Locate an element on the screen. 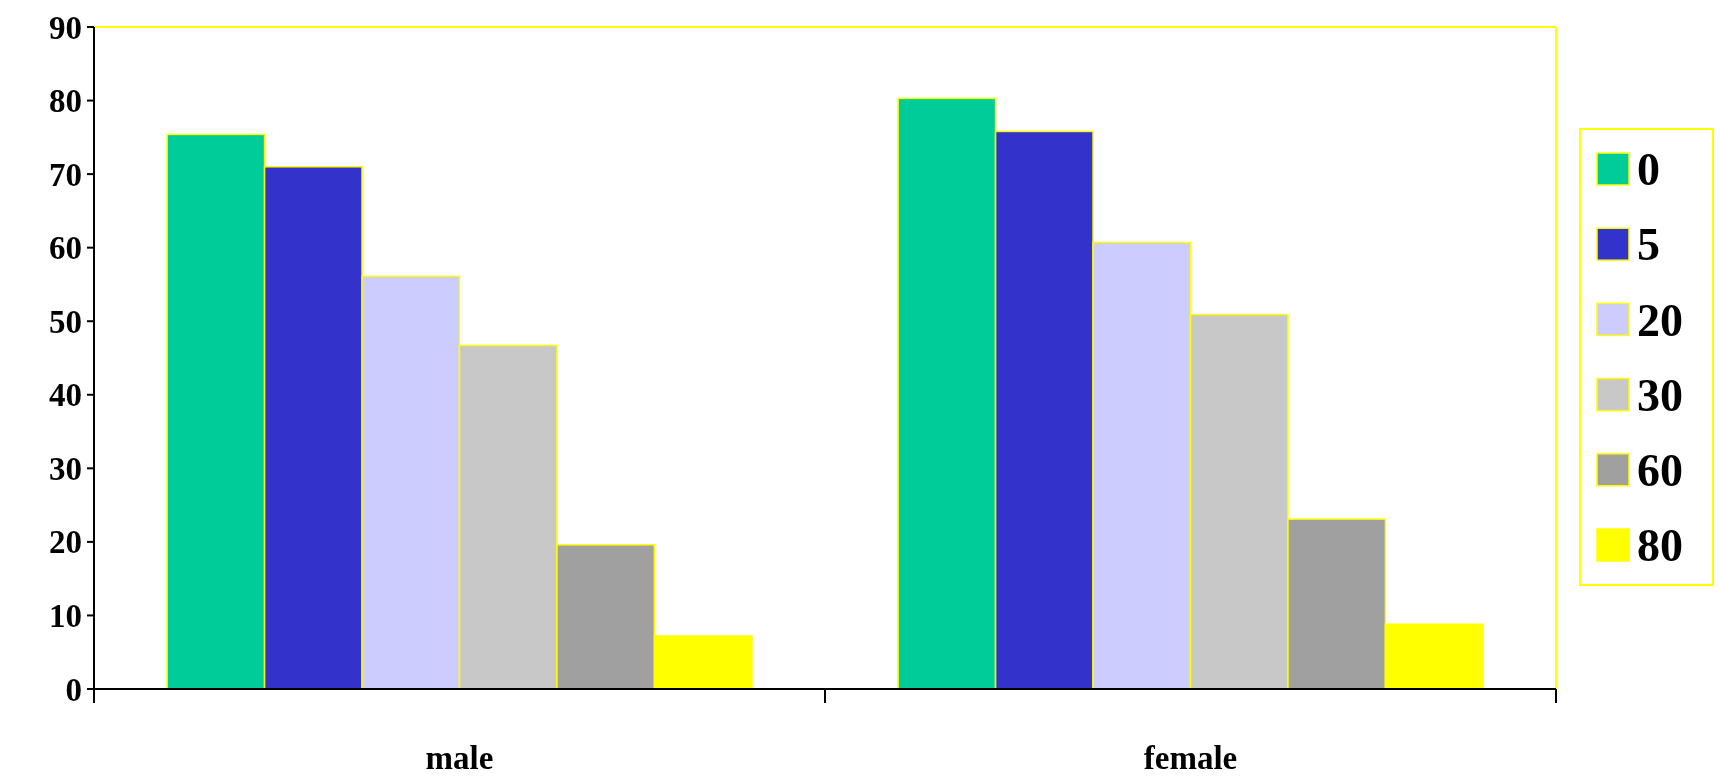 This screenshot has height=777, width=1720. legend-label: 80 is located at coordinates (1660, 546).